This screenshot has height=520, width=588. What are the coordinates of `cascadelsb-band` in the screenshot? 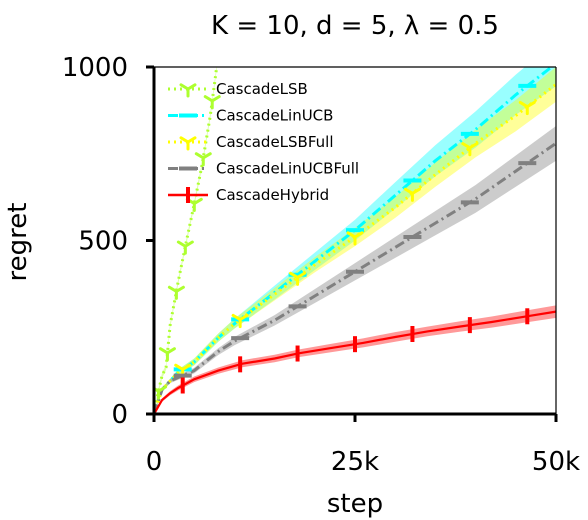 It's located at (185, 240).